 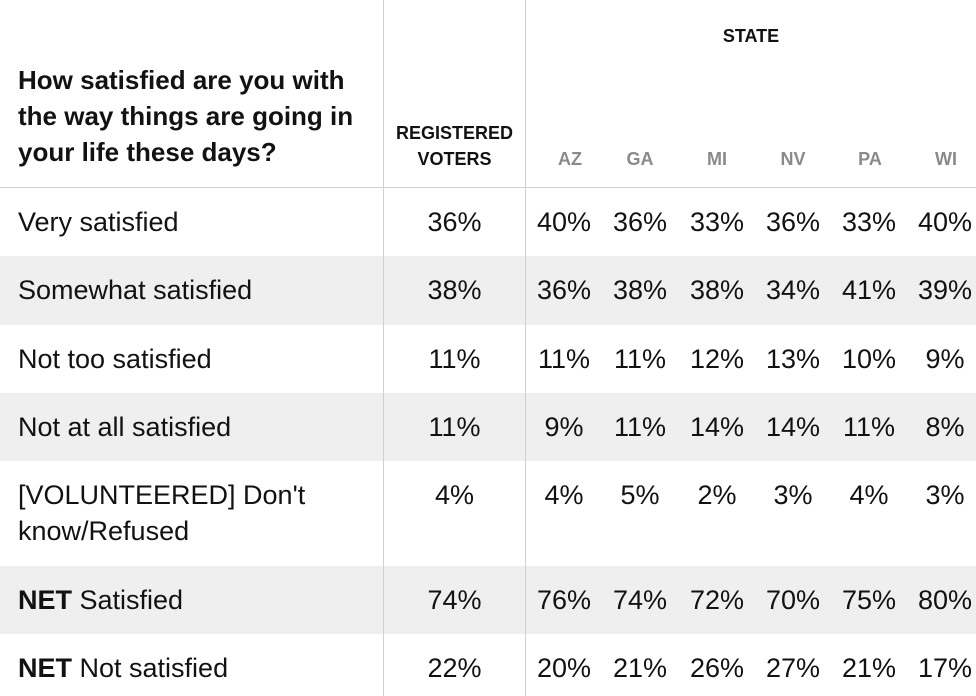 What do you see at coordinates (869, 359) in the screenshot?
I see `pa-value: 10%` at bounding box center [869, 359].